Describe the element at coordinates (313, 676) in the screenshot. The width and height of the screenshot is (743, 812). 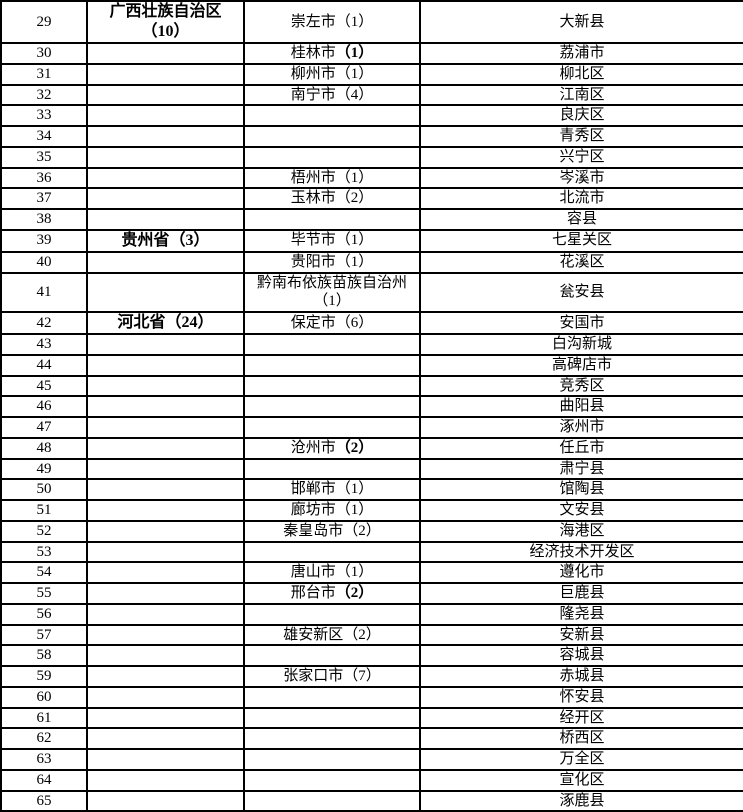
I see `city-name: 张家口市` at that location.